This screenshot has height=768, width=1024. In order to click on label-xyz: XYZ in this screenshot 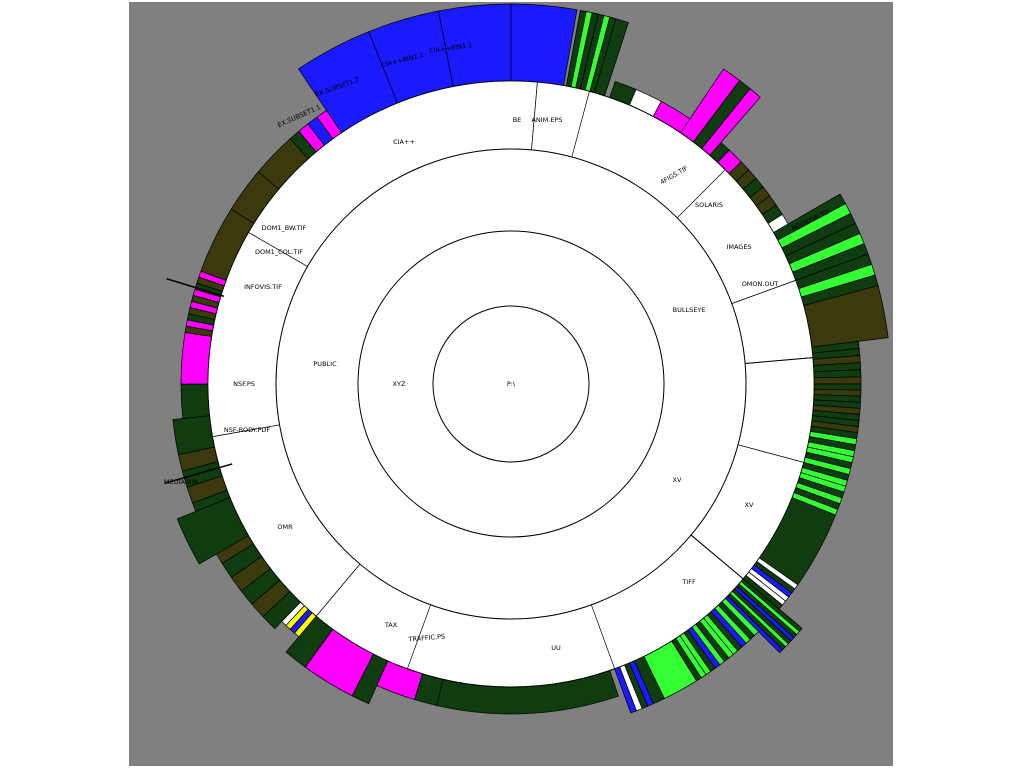, I will do `click(399, 384)`.